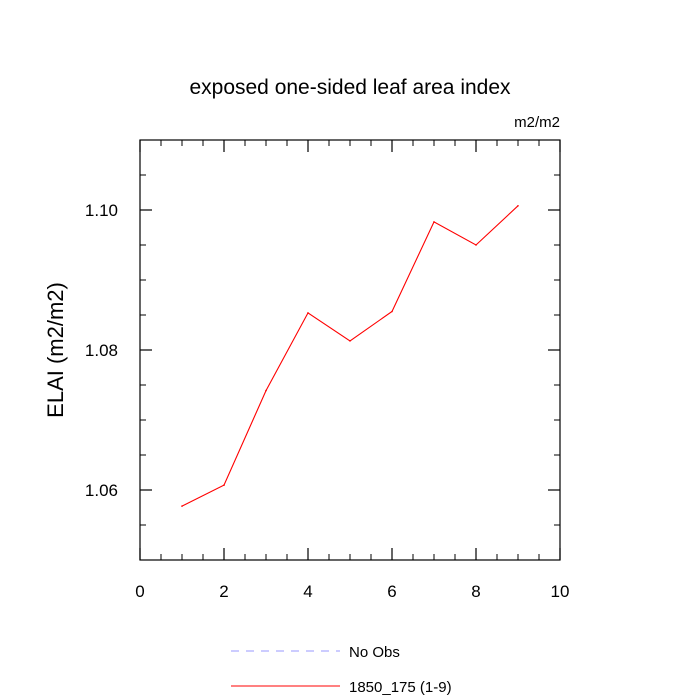 This screenshot has height=700, width=700. Describe the element at coordinates (374, 652) in the screenshot. I see `legend-label-0: No Obs` at that location.